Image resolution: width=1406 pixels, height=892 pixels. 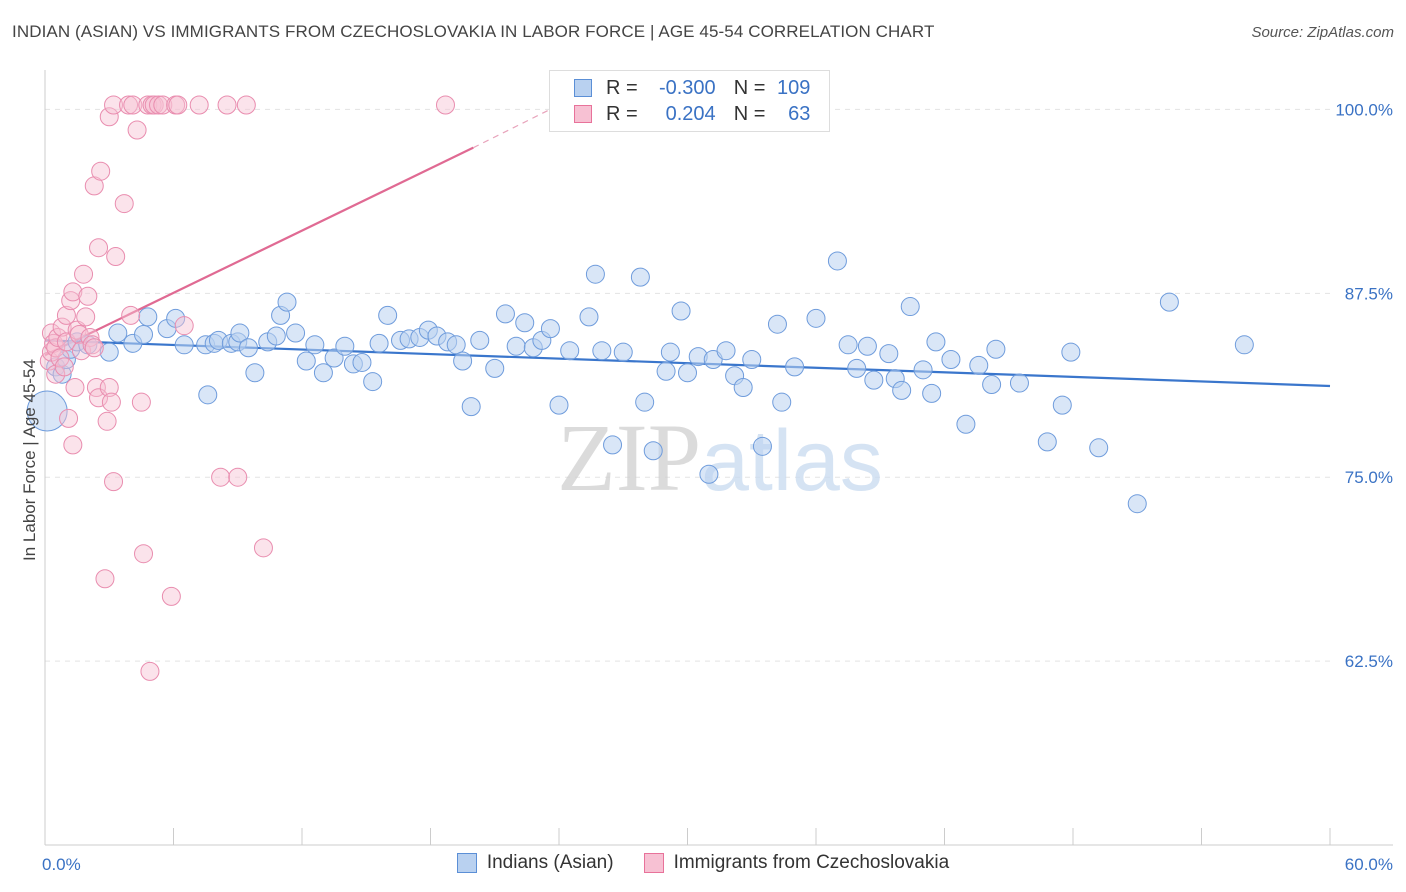 What do you see at coordinates (61, 864) in the screenshot?
I see `x-tick-label-min: 0.0%` at bounding box center [61, 864].